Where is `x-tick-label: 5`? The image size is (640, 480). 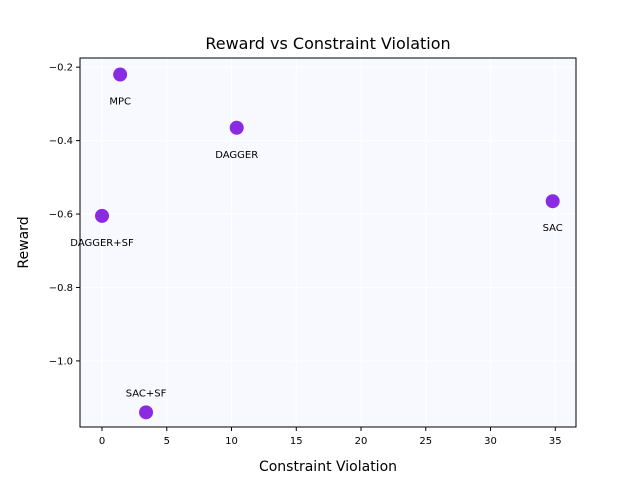 x-tick-label: 5 is located at coordinates (167, 441).